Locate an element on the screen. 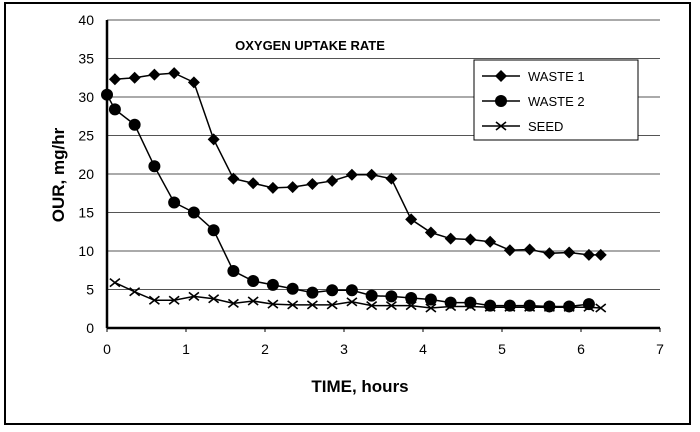 This screenshot has height=432, width=700. x-tick-label: 4 is located at coordinates (423, 349).